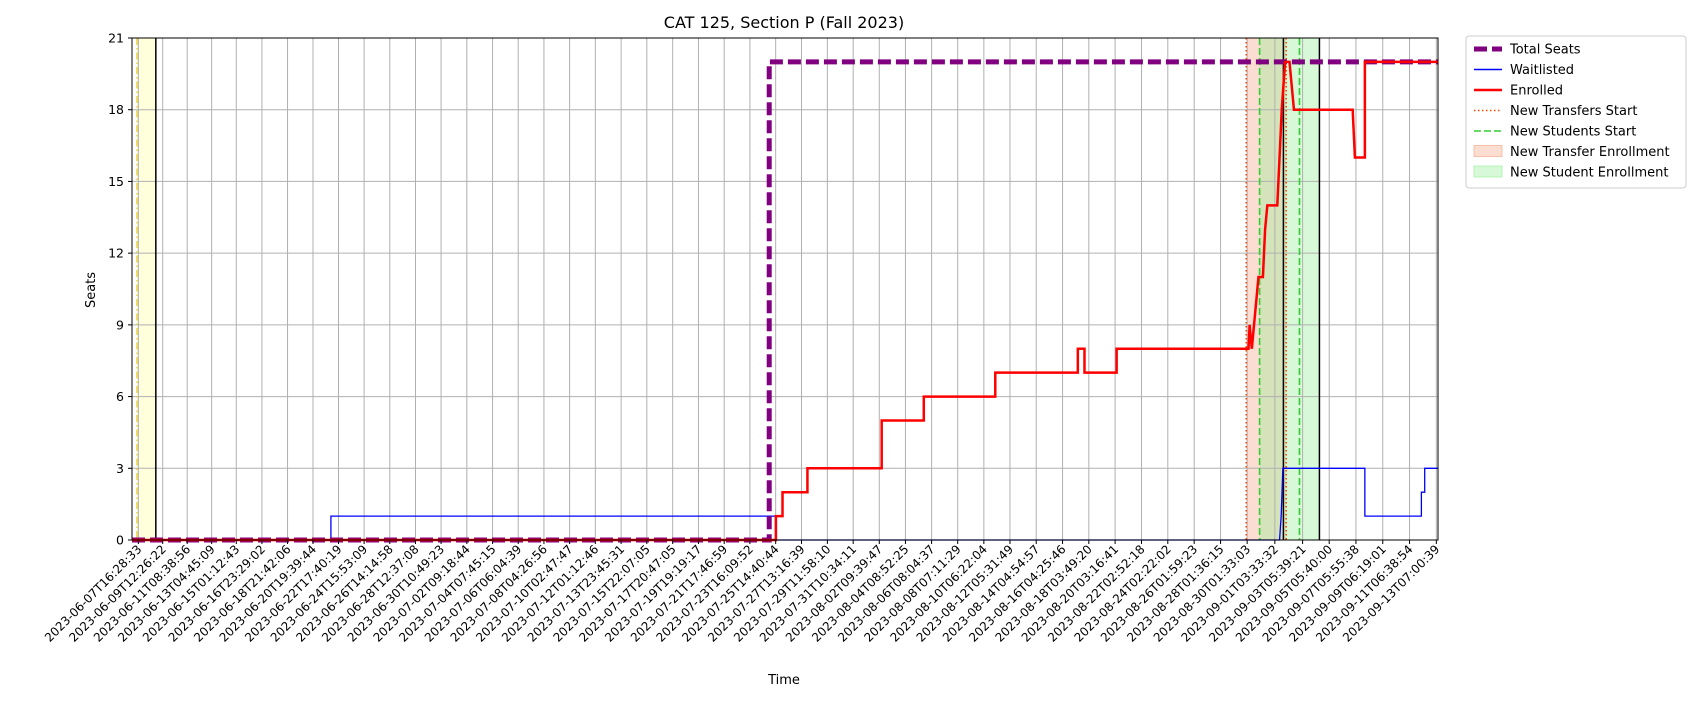 The height and width of the screenshot is (704, 1700). What do you see at coordinates (116, 109) in the screenshot?
I see `y-tick-label: 18` at bounding box center [116, 109].